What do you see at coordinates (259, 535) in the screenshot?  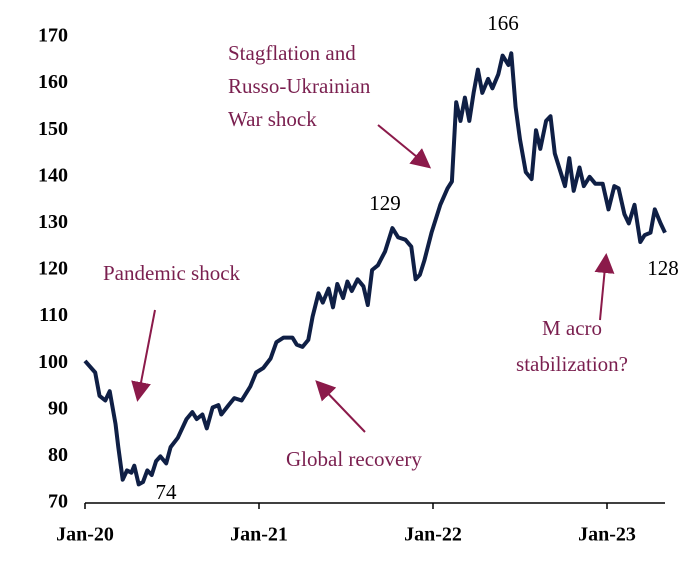 I see `x-tick-label: Jan-21` at bounding box center [259, 535].